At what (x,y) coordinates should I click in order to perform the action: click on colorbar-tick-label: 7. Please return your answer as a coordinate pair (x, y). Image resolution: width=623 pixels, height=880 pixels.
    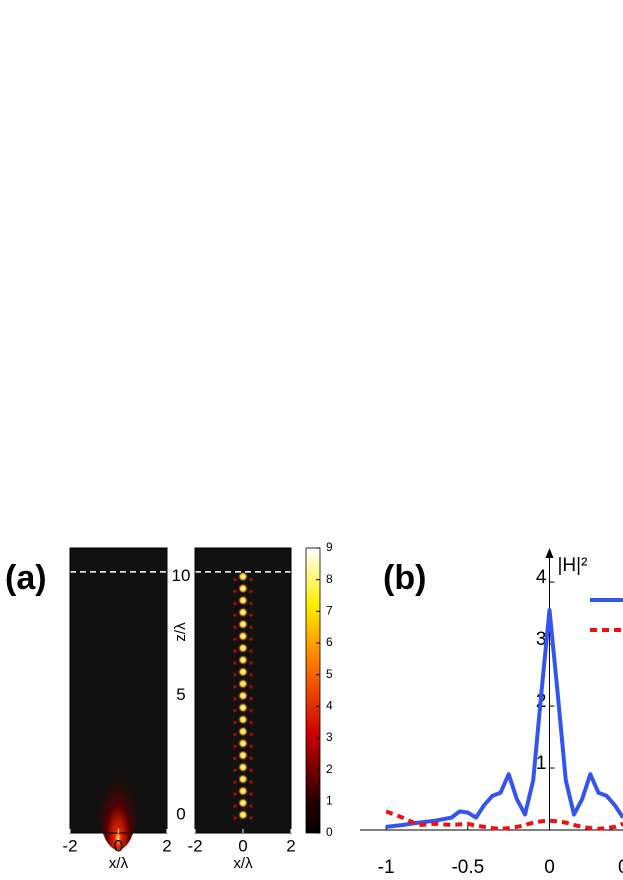
    Looking at the image, I should click on (329, 611).